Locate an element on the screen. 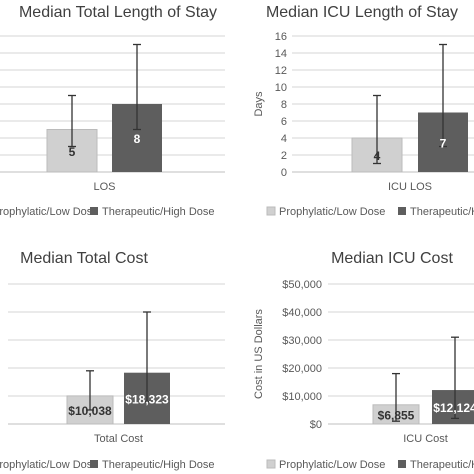  y-tick-label: 16 is located at coordinates (281, 37).